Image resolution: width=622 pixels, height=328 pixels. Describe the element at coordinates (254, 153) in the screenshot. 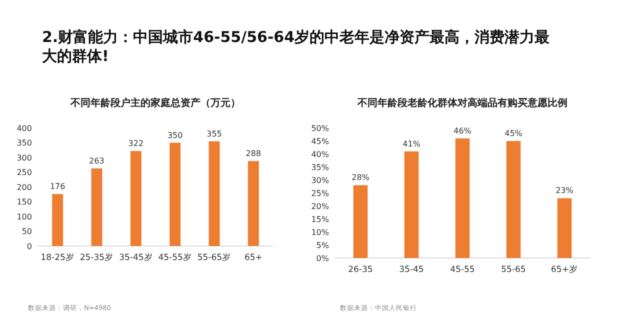

I see `data-label: 288` at that location.